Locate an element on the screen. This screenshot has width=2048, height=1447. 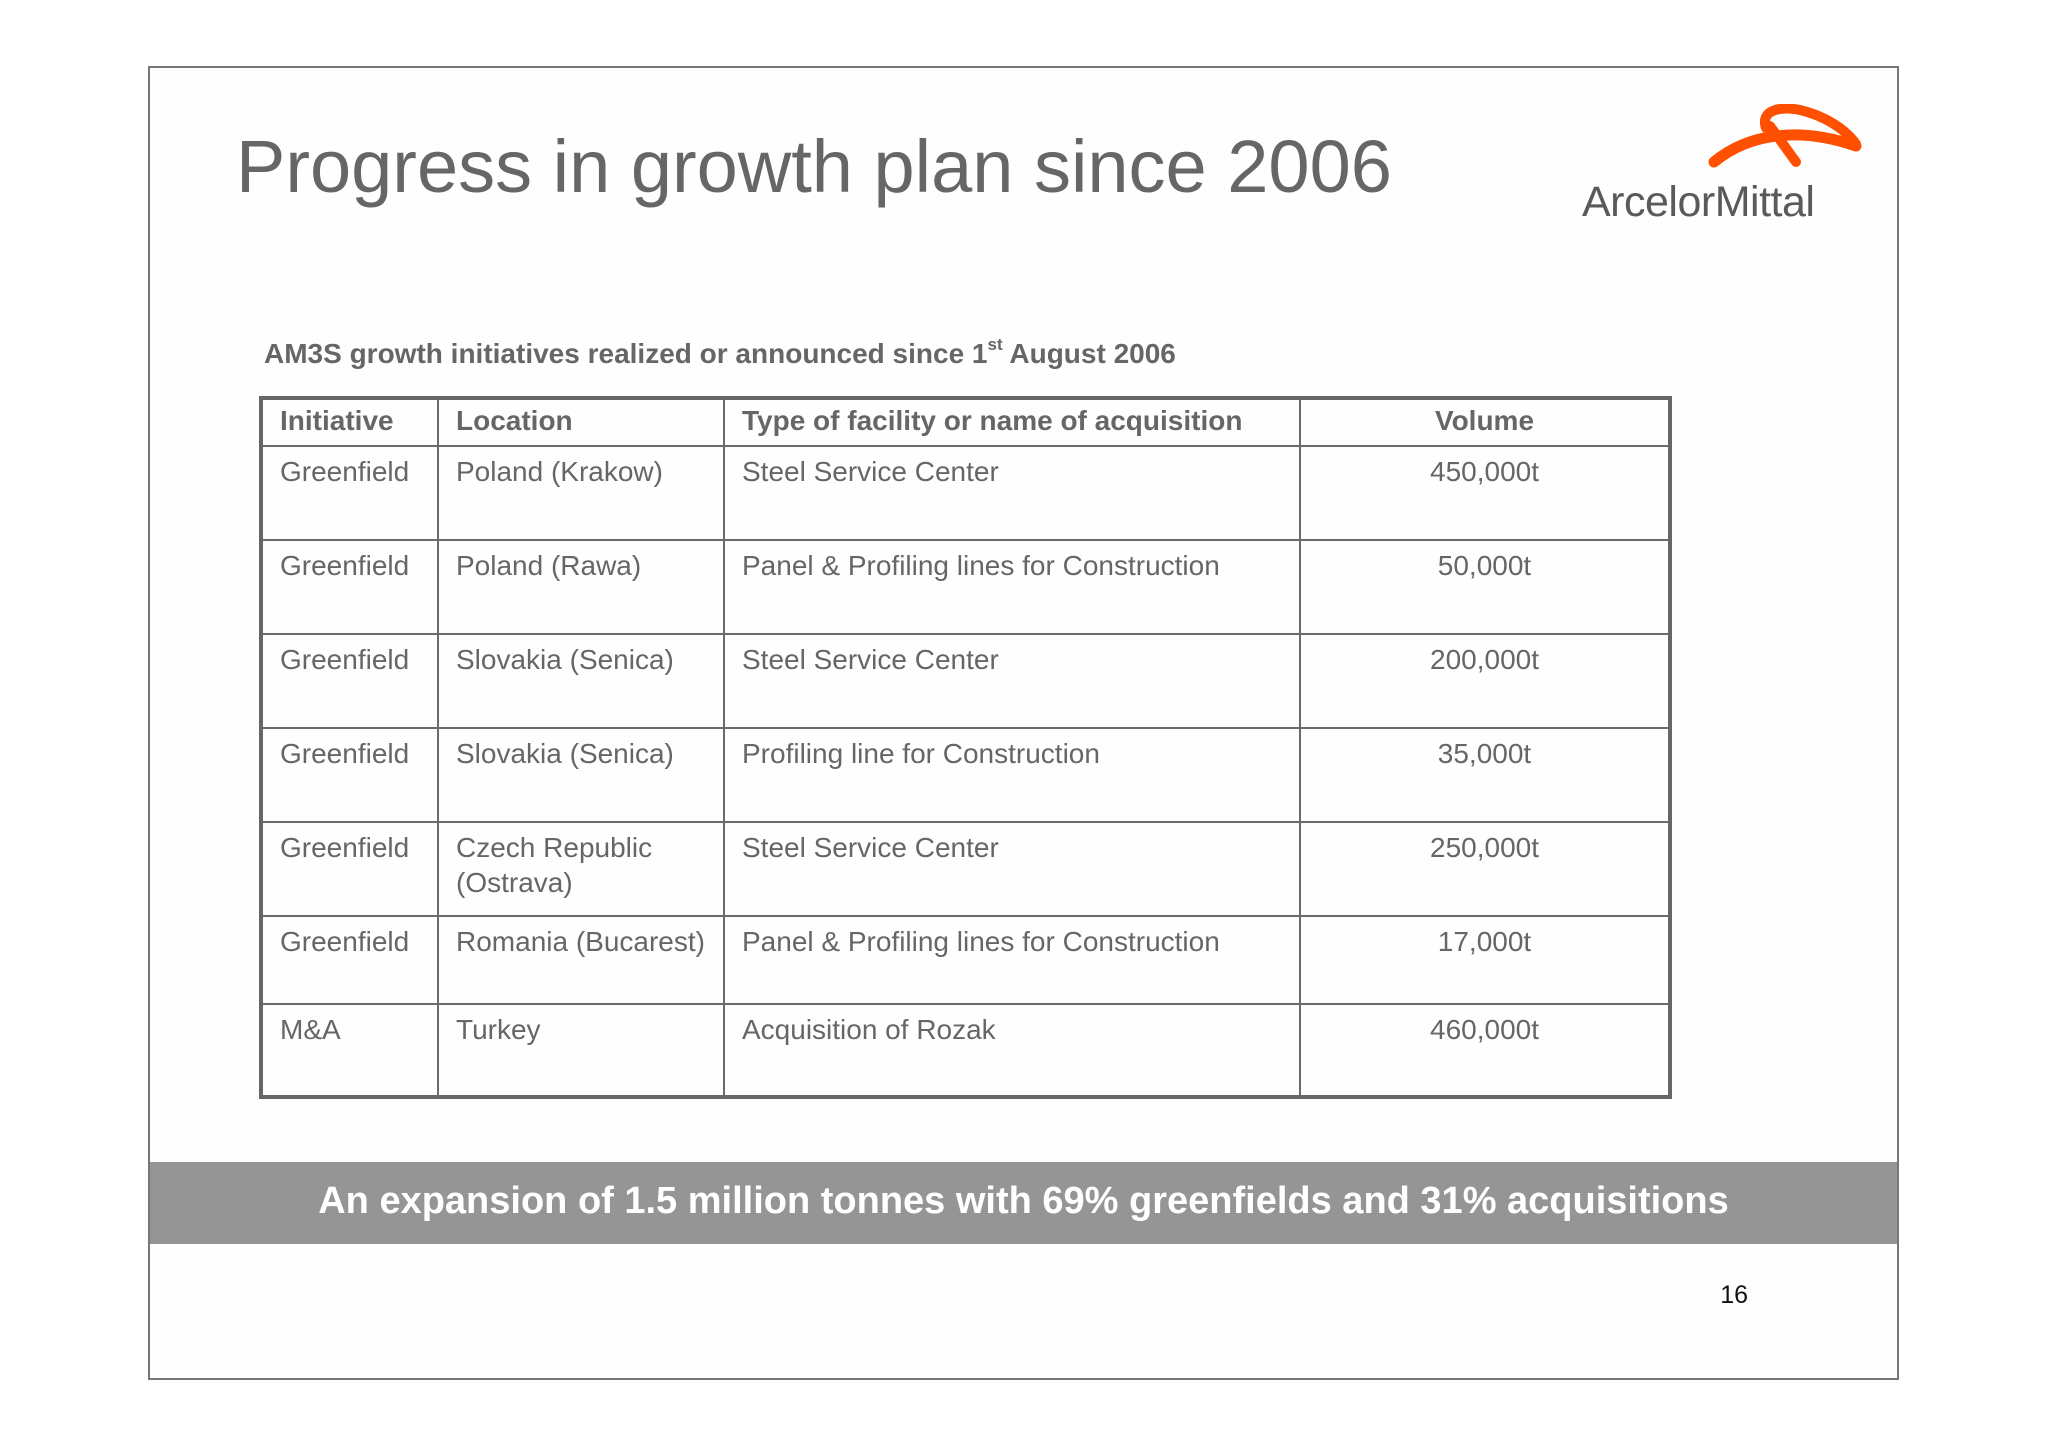
cell-type: Acquisition of Rozak is located at coordinates (1012, 1050).